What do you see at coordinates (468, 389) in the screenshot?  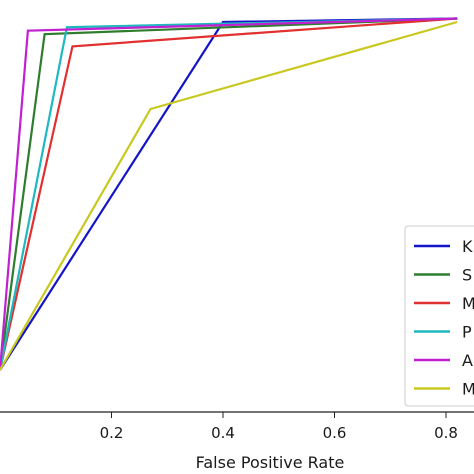 I see `legend-label-5: M` at bounding box center [468, 389].